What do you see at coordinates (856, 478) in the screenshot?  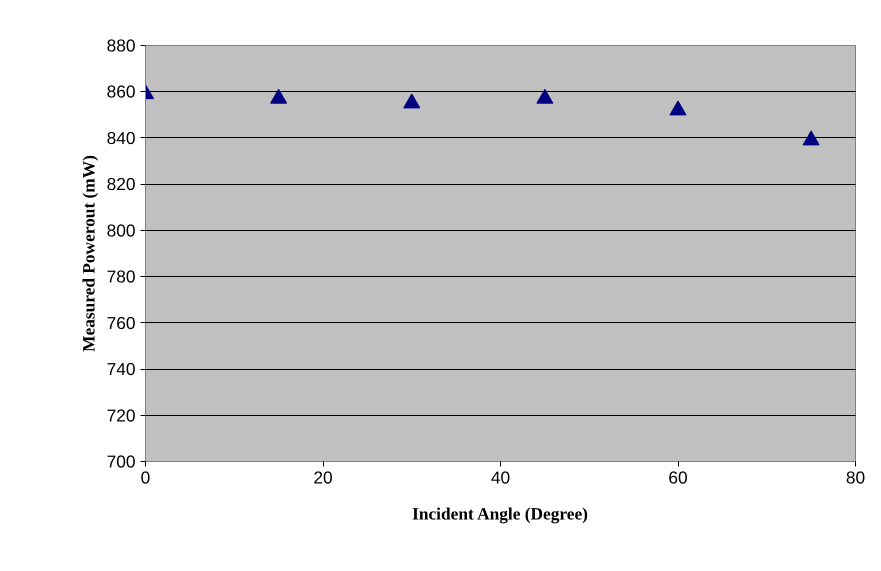 I see `x-tick-label: 80` at bounding box center [856, 478].